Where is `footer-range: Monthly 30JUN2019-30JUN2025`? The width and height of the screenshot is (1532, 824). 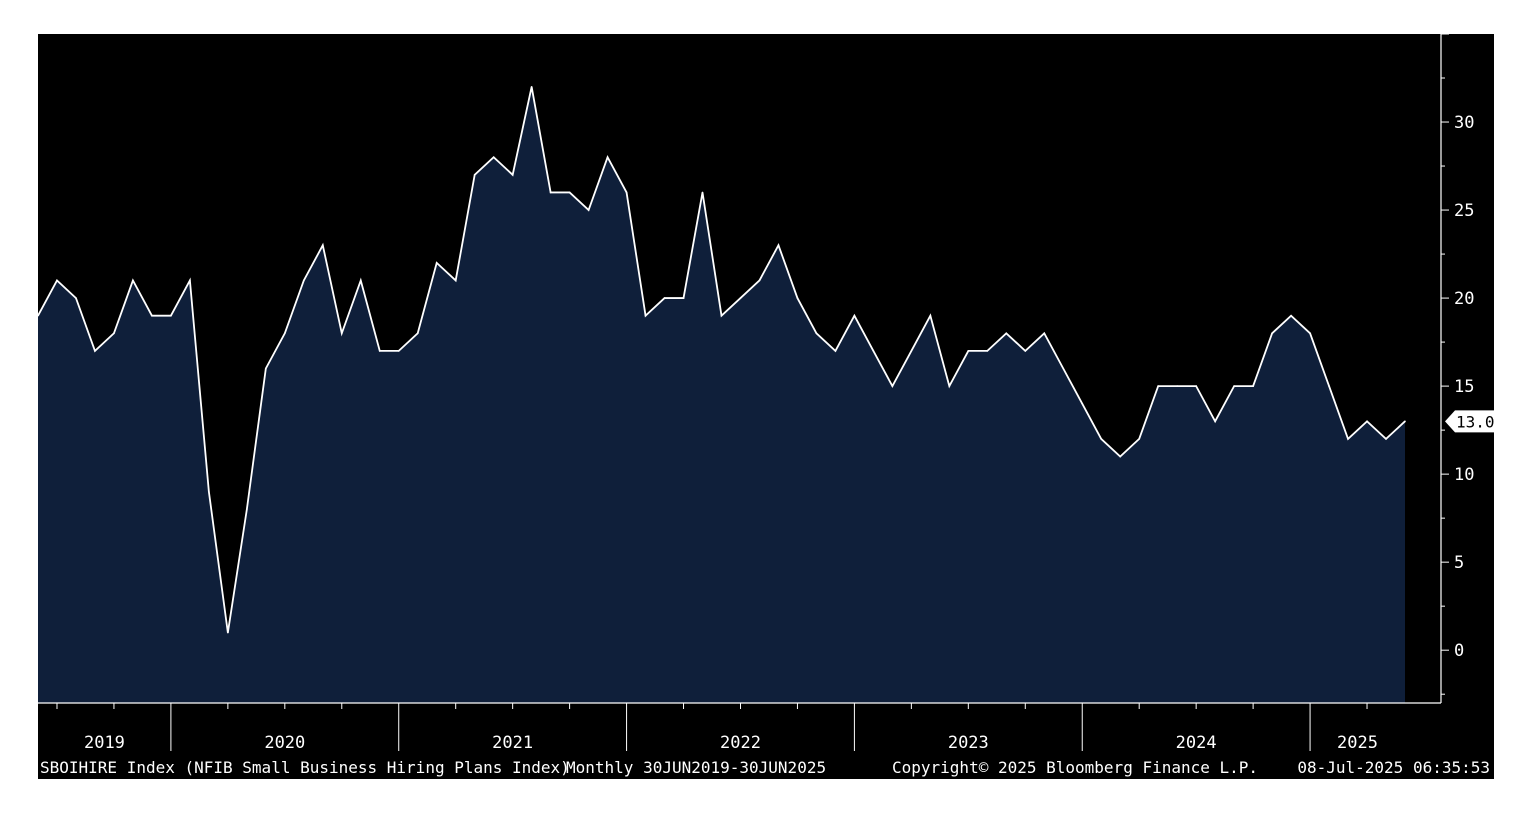
footer-range: Monthly 30JUN2019-30JUN2025 is located at coordinates (696, 767).